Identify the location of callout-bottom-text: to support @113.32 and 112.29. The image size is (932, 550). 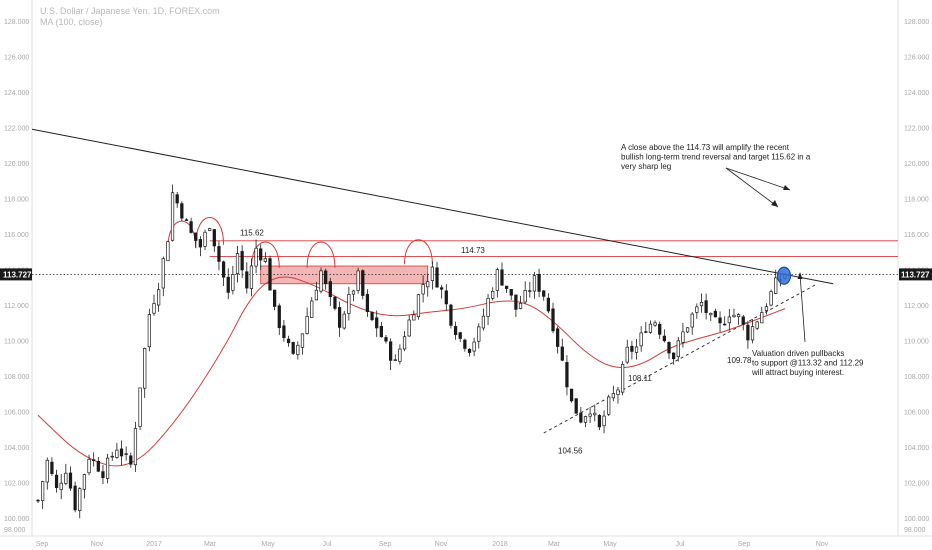
(808, 363).